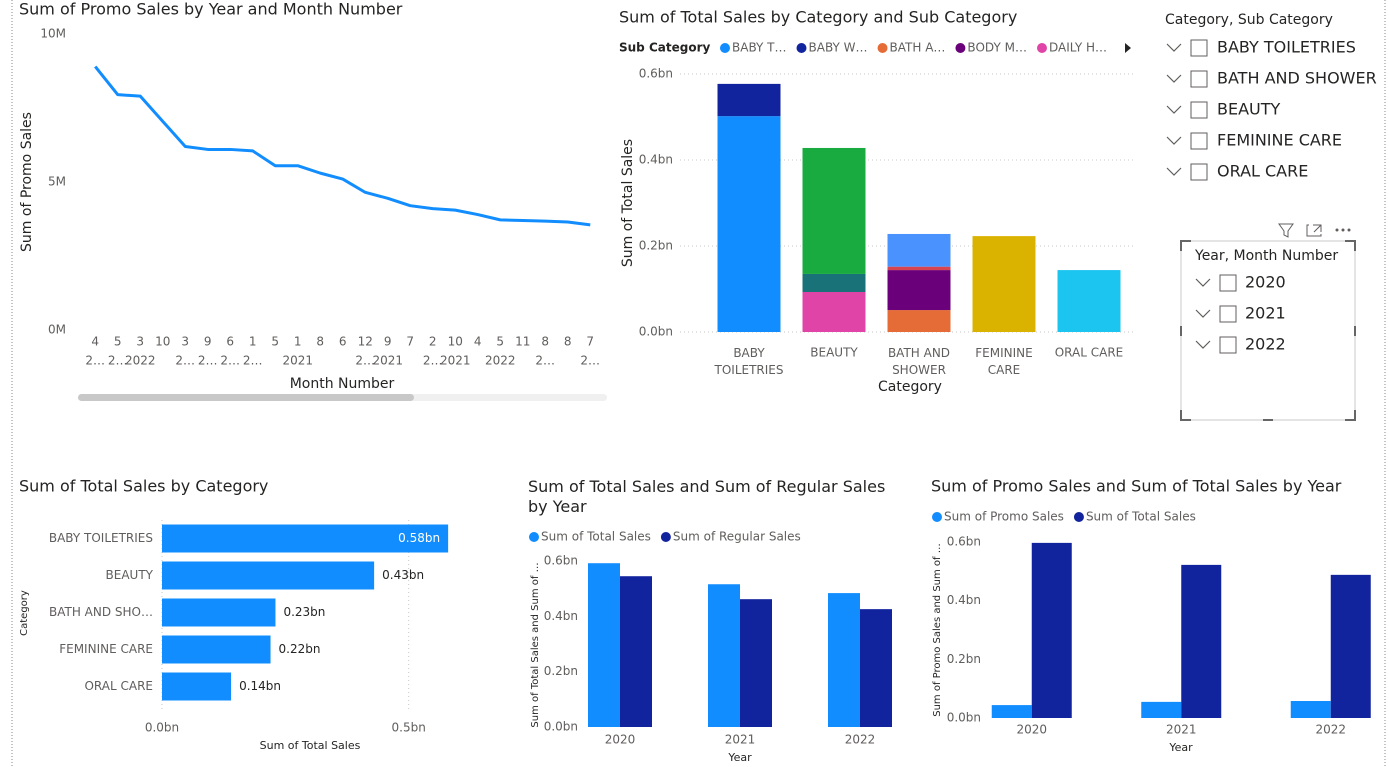  What do you see at coordinates (387, 361) in the screenshot?
I see `x-group-label: 2021` at bounding box center [387, 361].